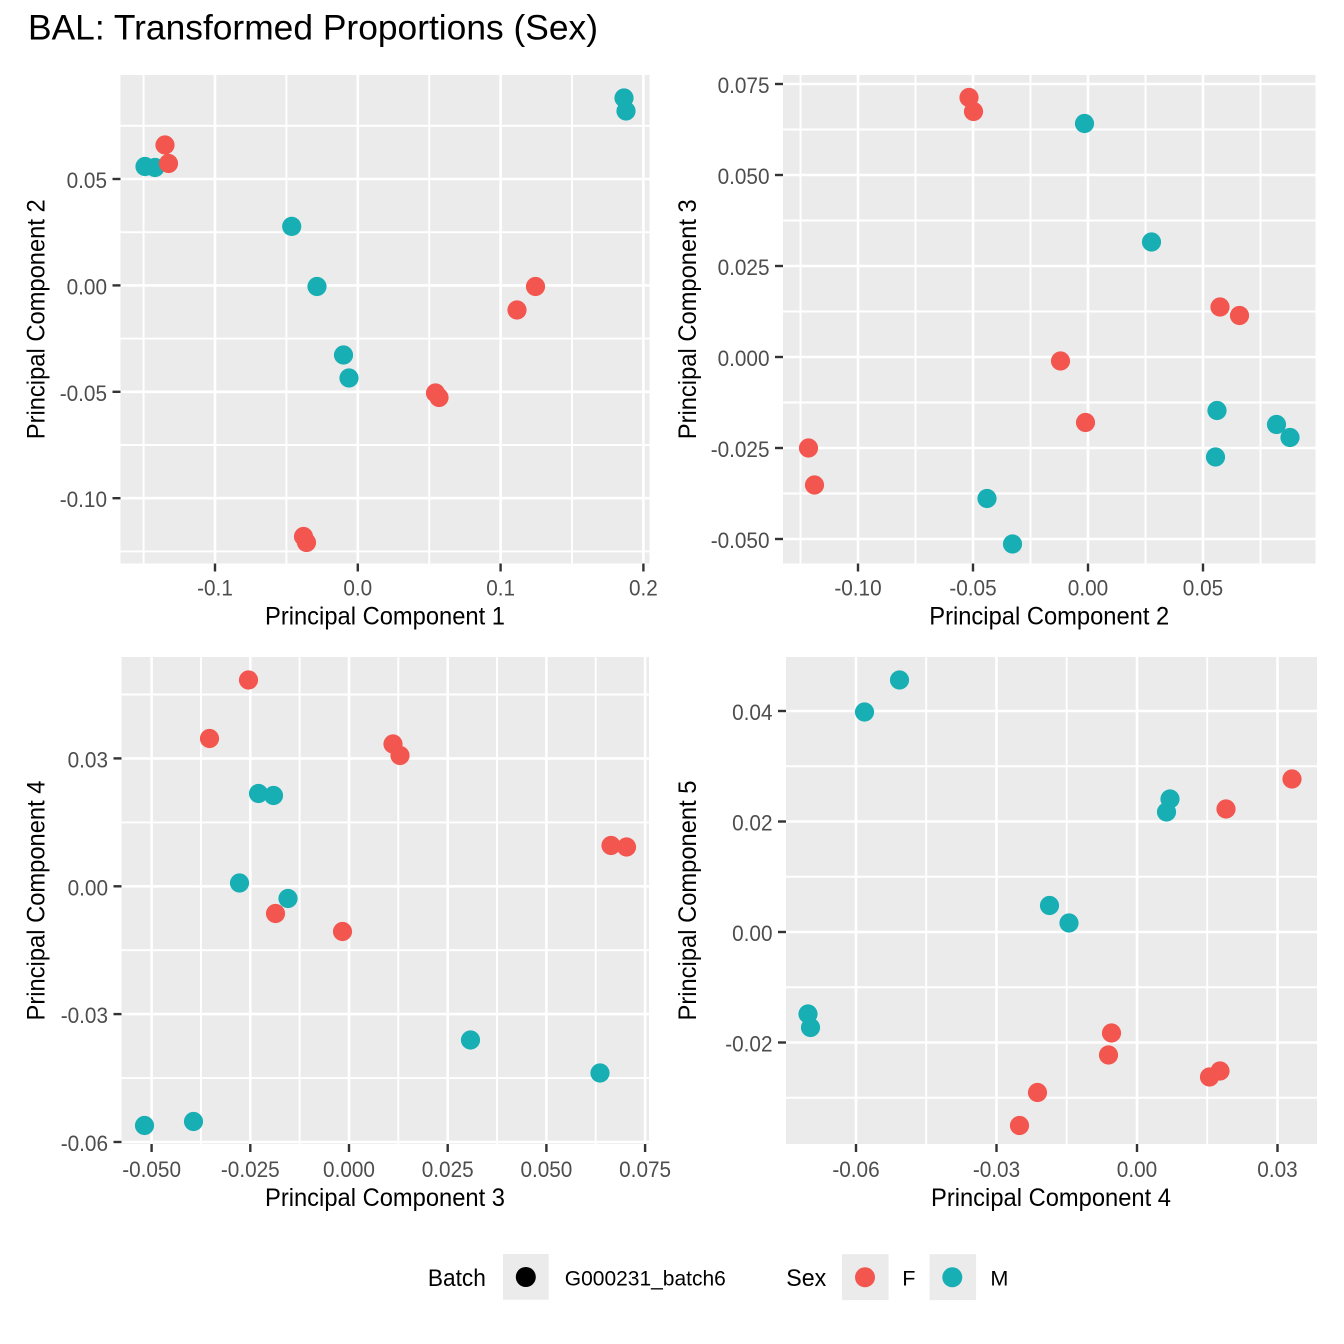 This screenshot has height=1344, width=1344. What do you see at coordinates (313, 28) in the screenshot?
I see `svg-text:BAL: Transformed Proportions (: BAL: Transformed Proportions (Sex)` at bounding box center [313, 28].